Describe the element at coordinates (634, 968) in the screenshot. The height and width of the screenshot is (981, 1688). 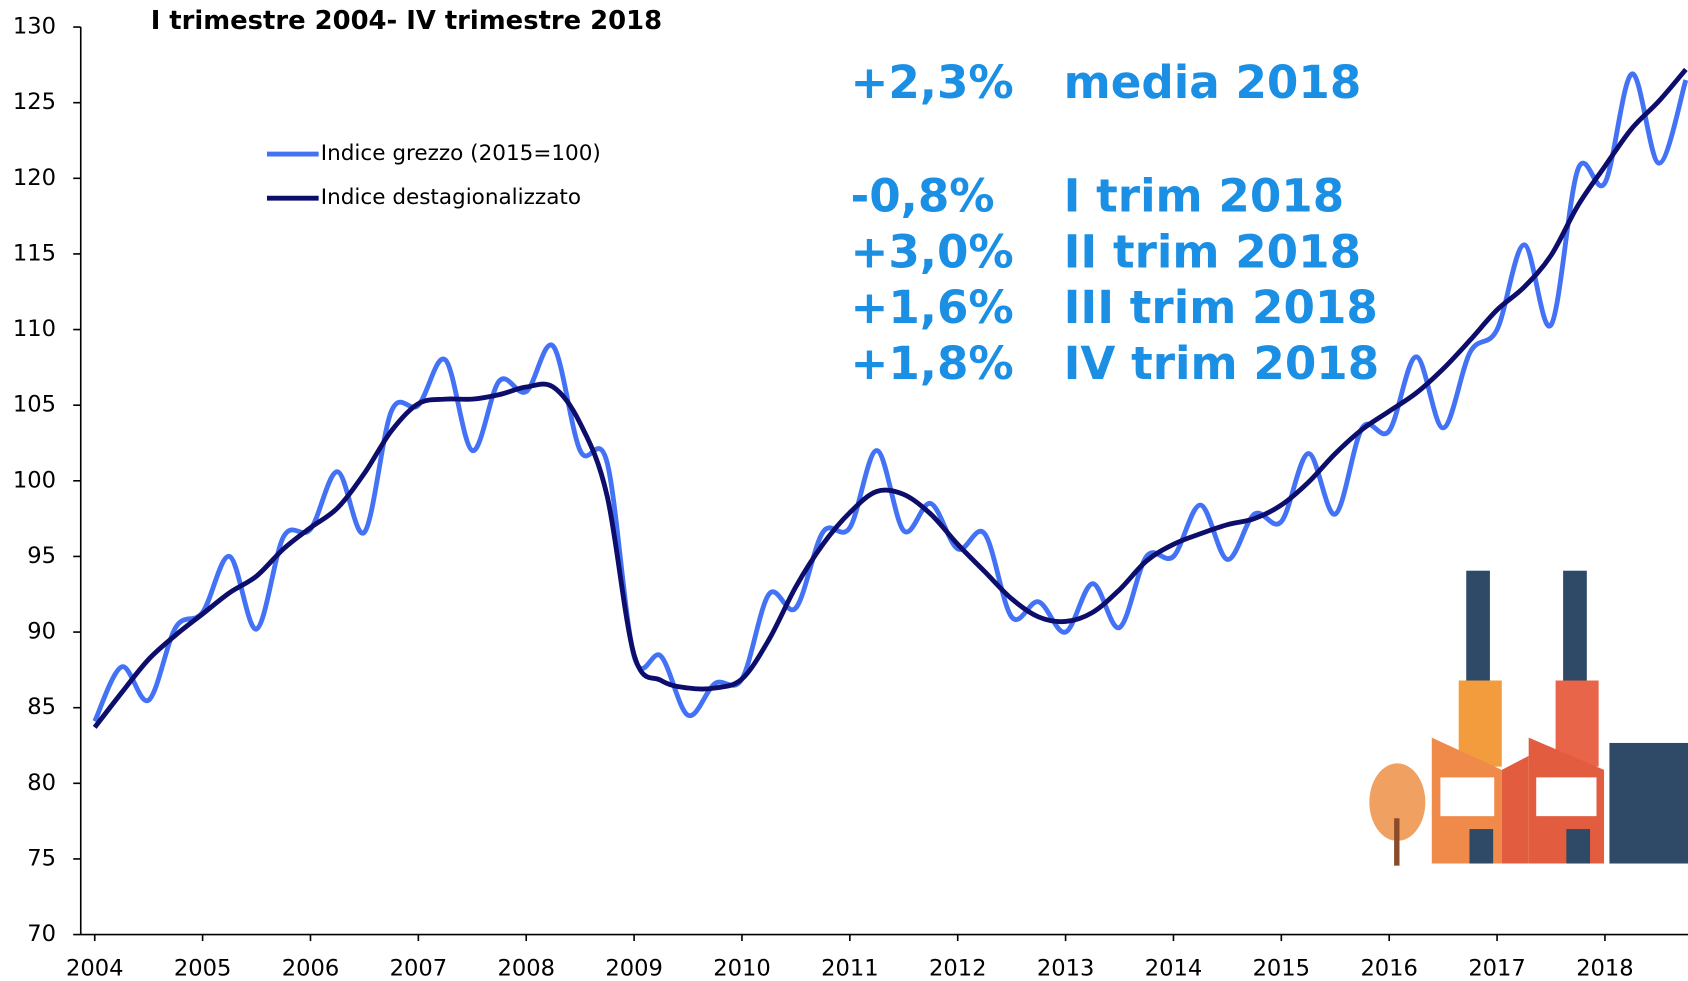
I see `x-tick-label: 2009` at that location.